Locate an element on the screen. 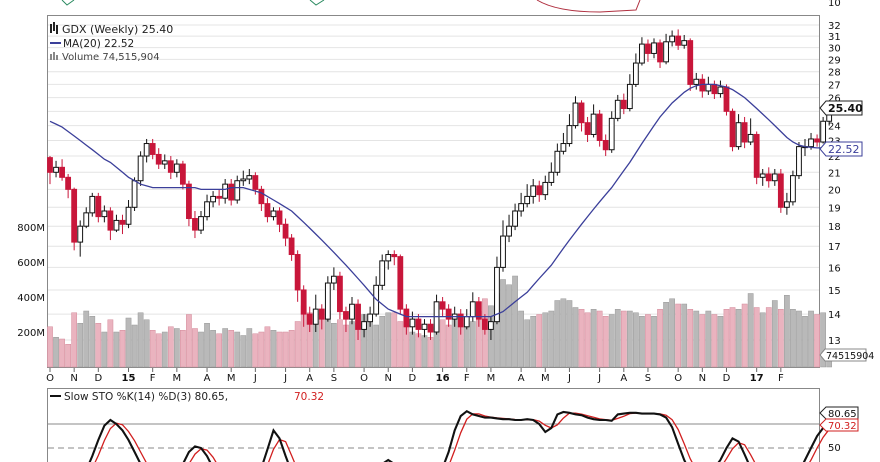 This screenshot has width=880, height=462. price-tick-label: 17 is located at coordinates (834, 247).